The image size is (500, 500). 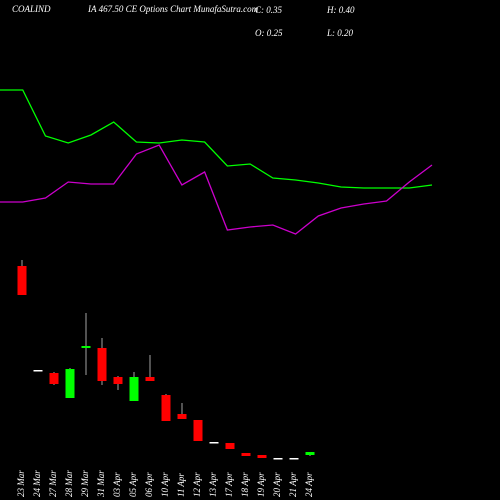 What do you see at coordinates (53, 483) in the screenshot?
I see `x-tick-label: 27 Mar` at bounding box center [53, 483].